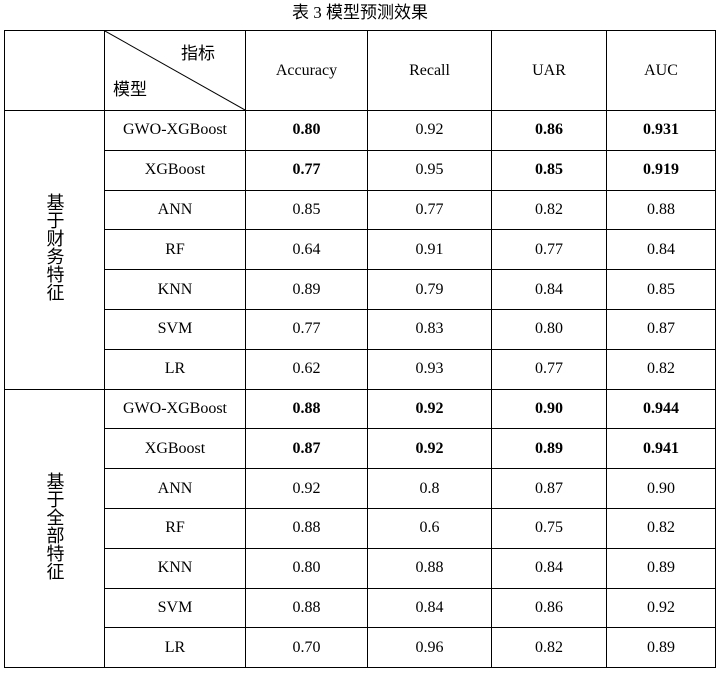  Describe the element at coordinates (429, 648) in the screenshot. I see `recall-value-cell: 0.96` at that location.